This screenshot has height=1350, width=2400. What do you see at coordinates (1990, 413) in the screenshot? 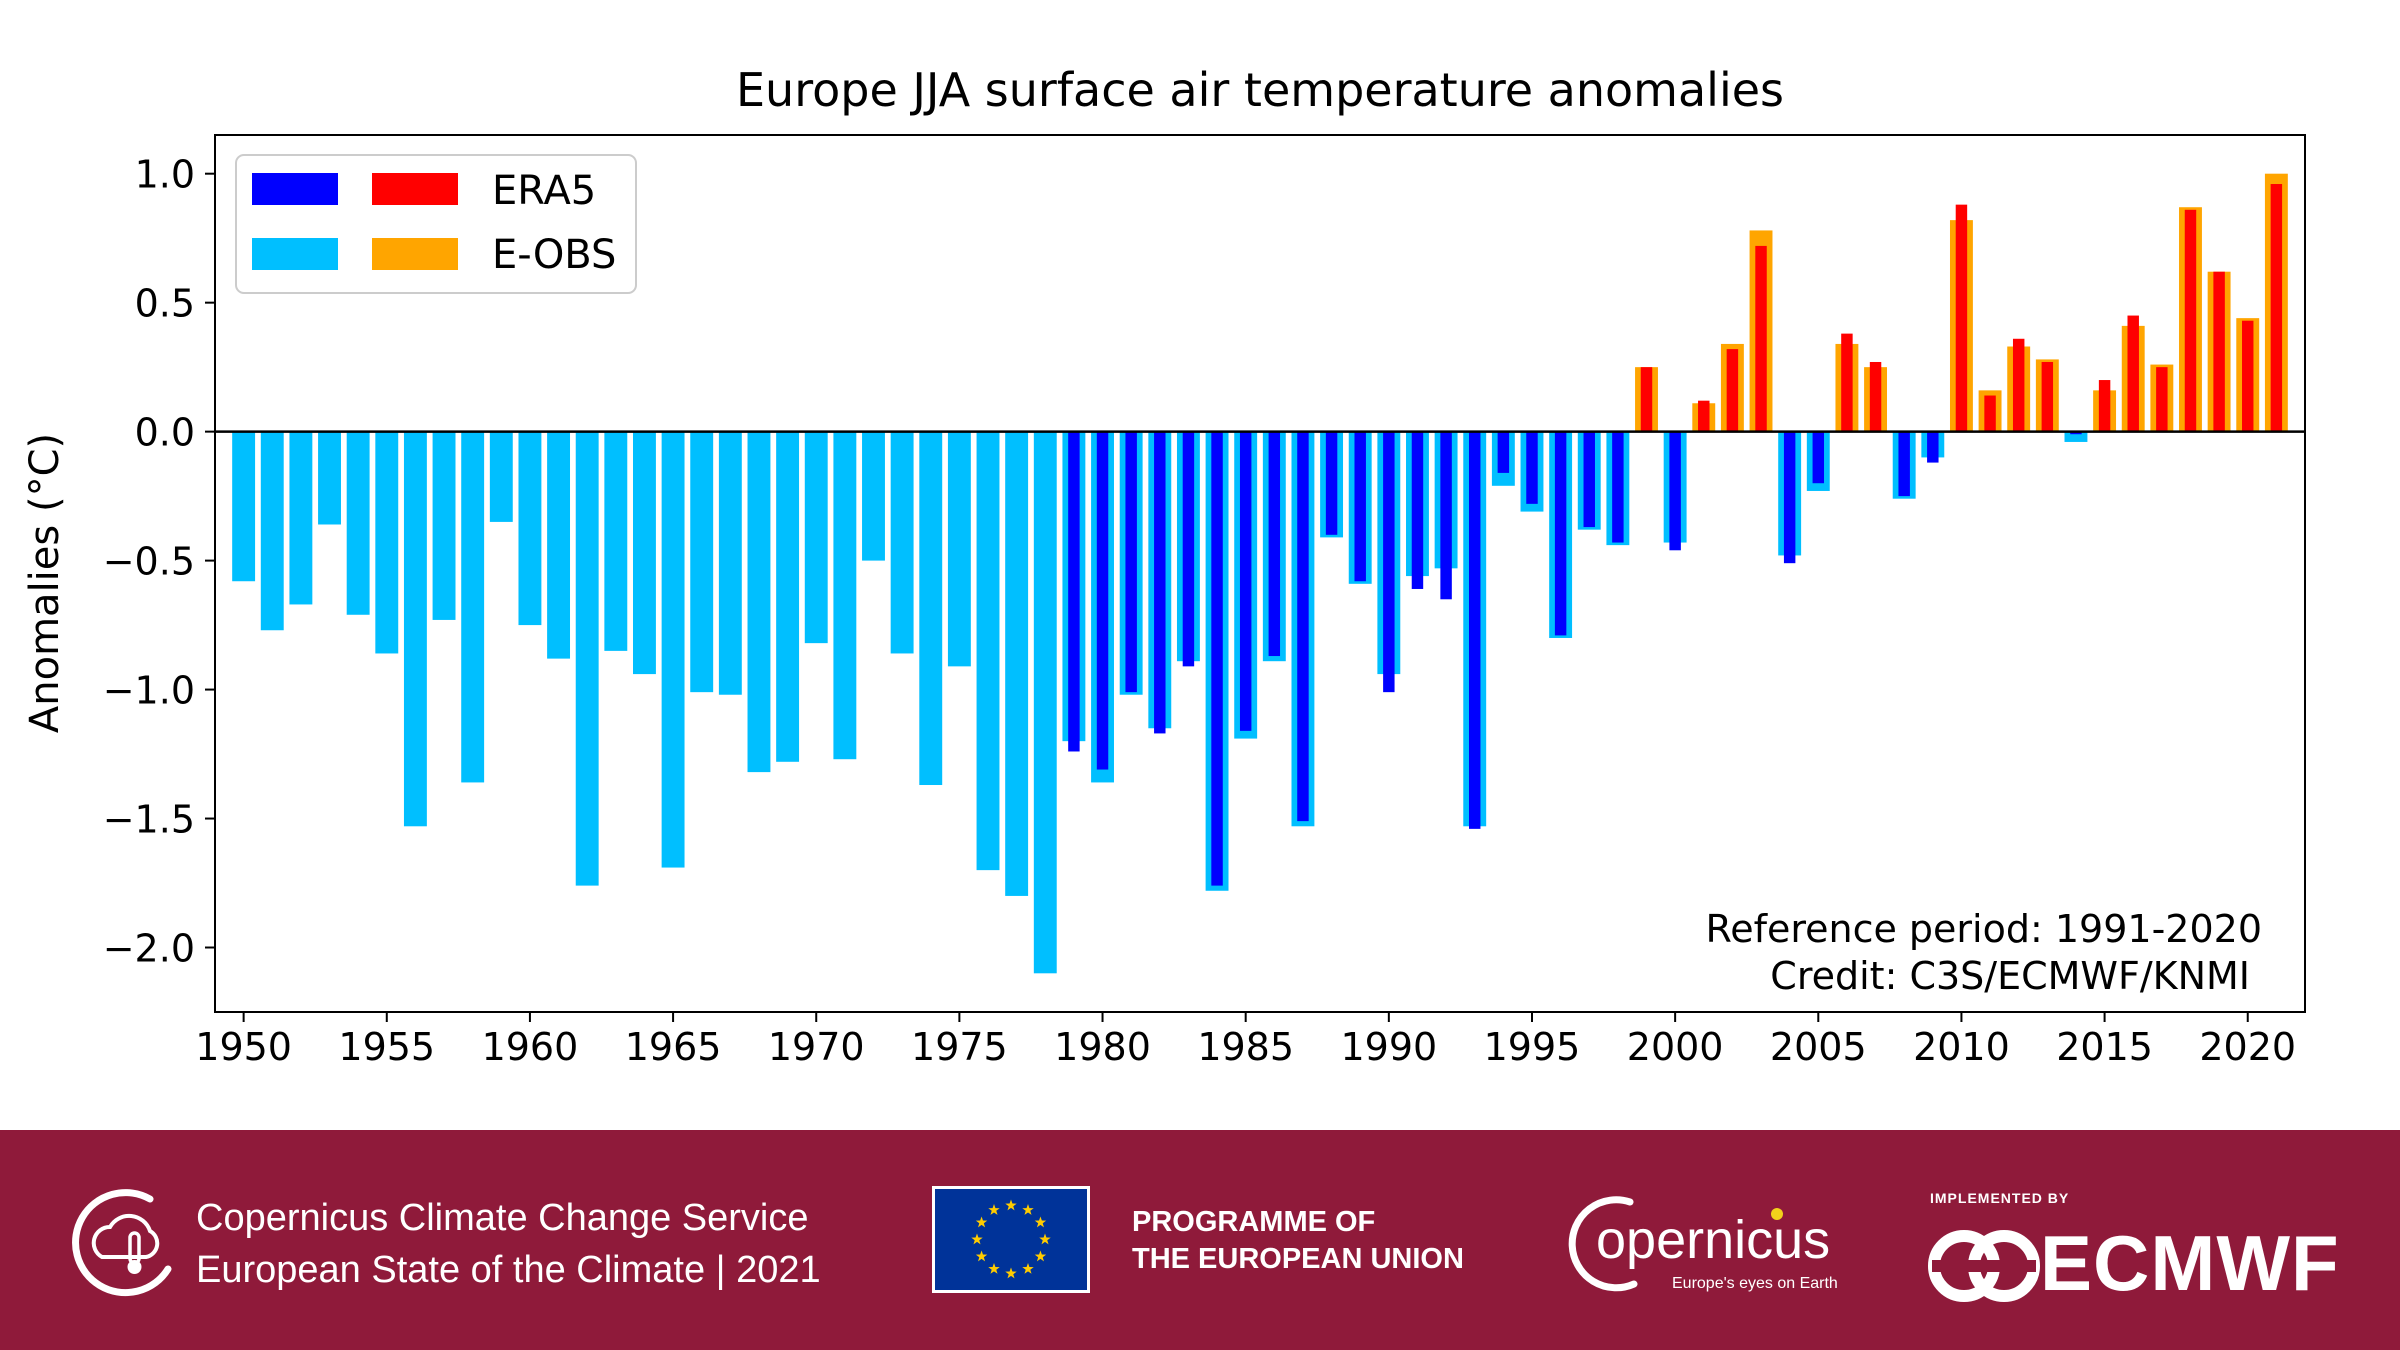
I see `era5-bar-2011` at bounding box center [1990, 413].